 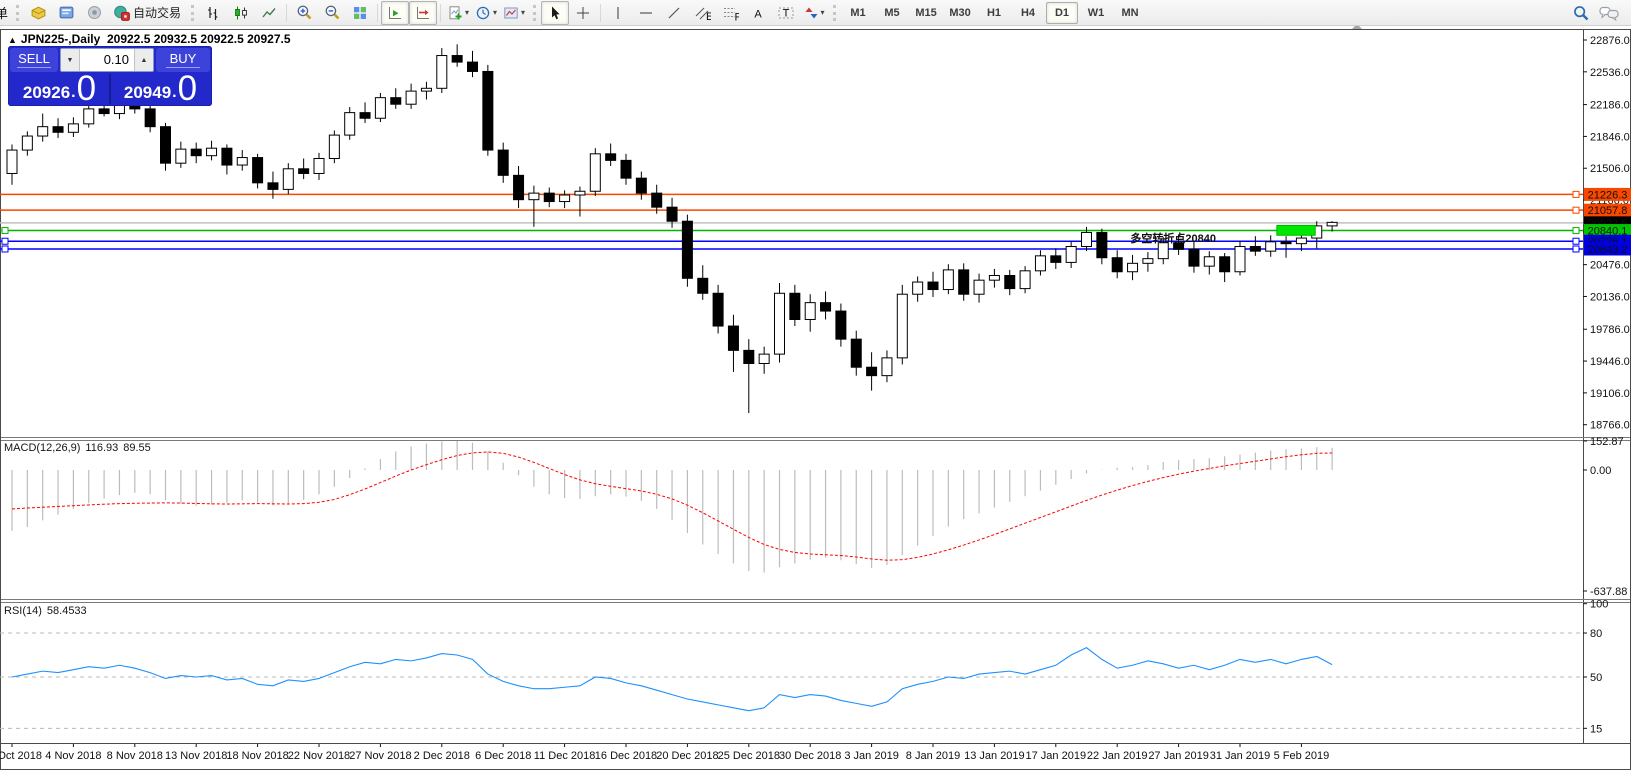 I want to click on annotation-text: 多空转折点20840, so click(x=1173, y=238).